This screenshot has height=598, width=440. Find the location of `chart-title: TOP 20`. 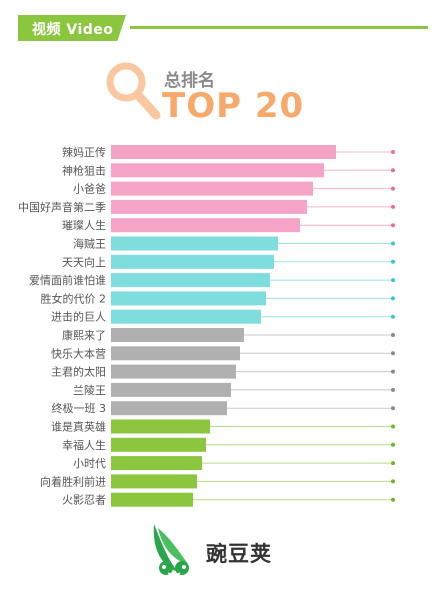

chart-title: TOP 20 is located at coordinates (233, 106).